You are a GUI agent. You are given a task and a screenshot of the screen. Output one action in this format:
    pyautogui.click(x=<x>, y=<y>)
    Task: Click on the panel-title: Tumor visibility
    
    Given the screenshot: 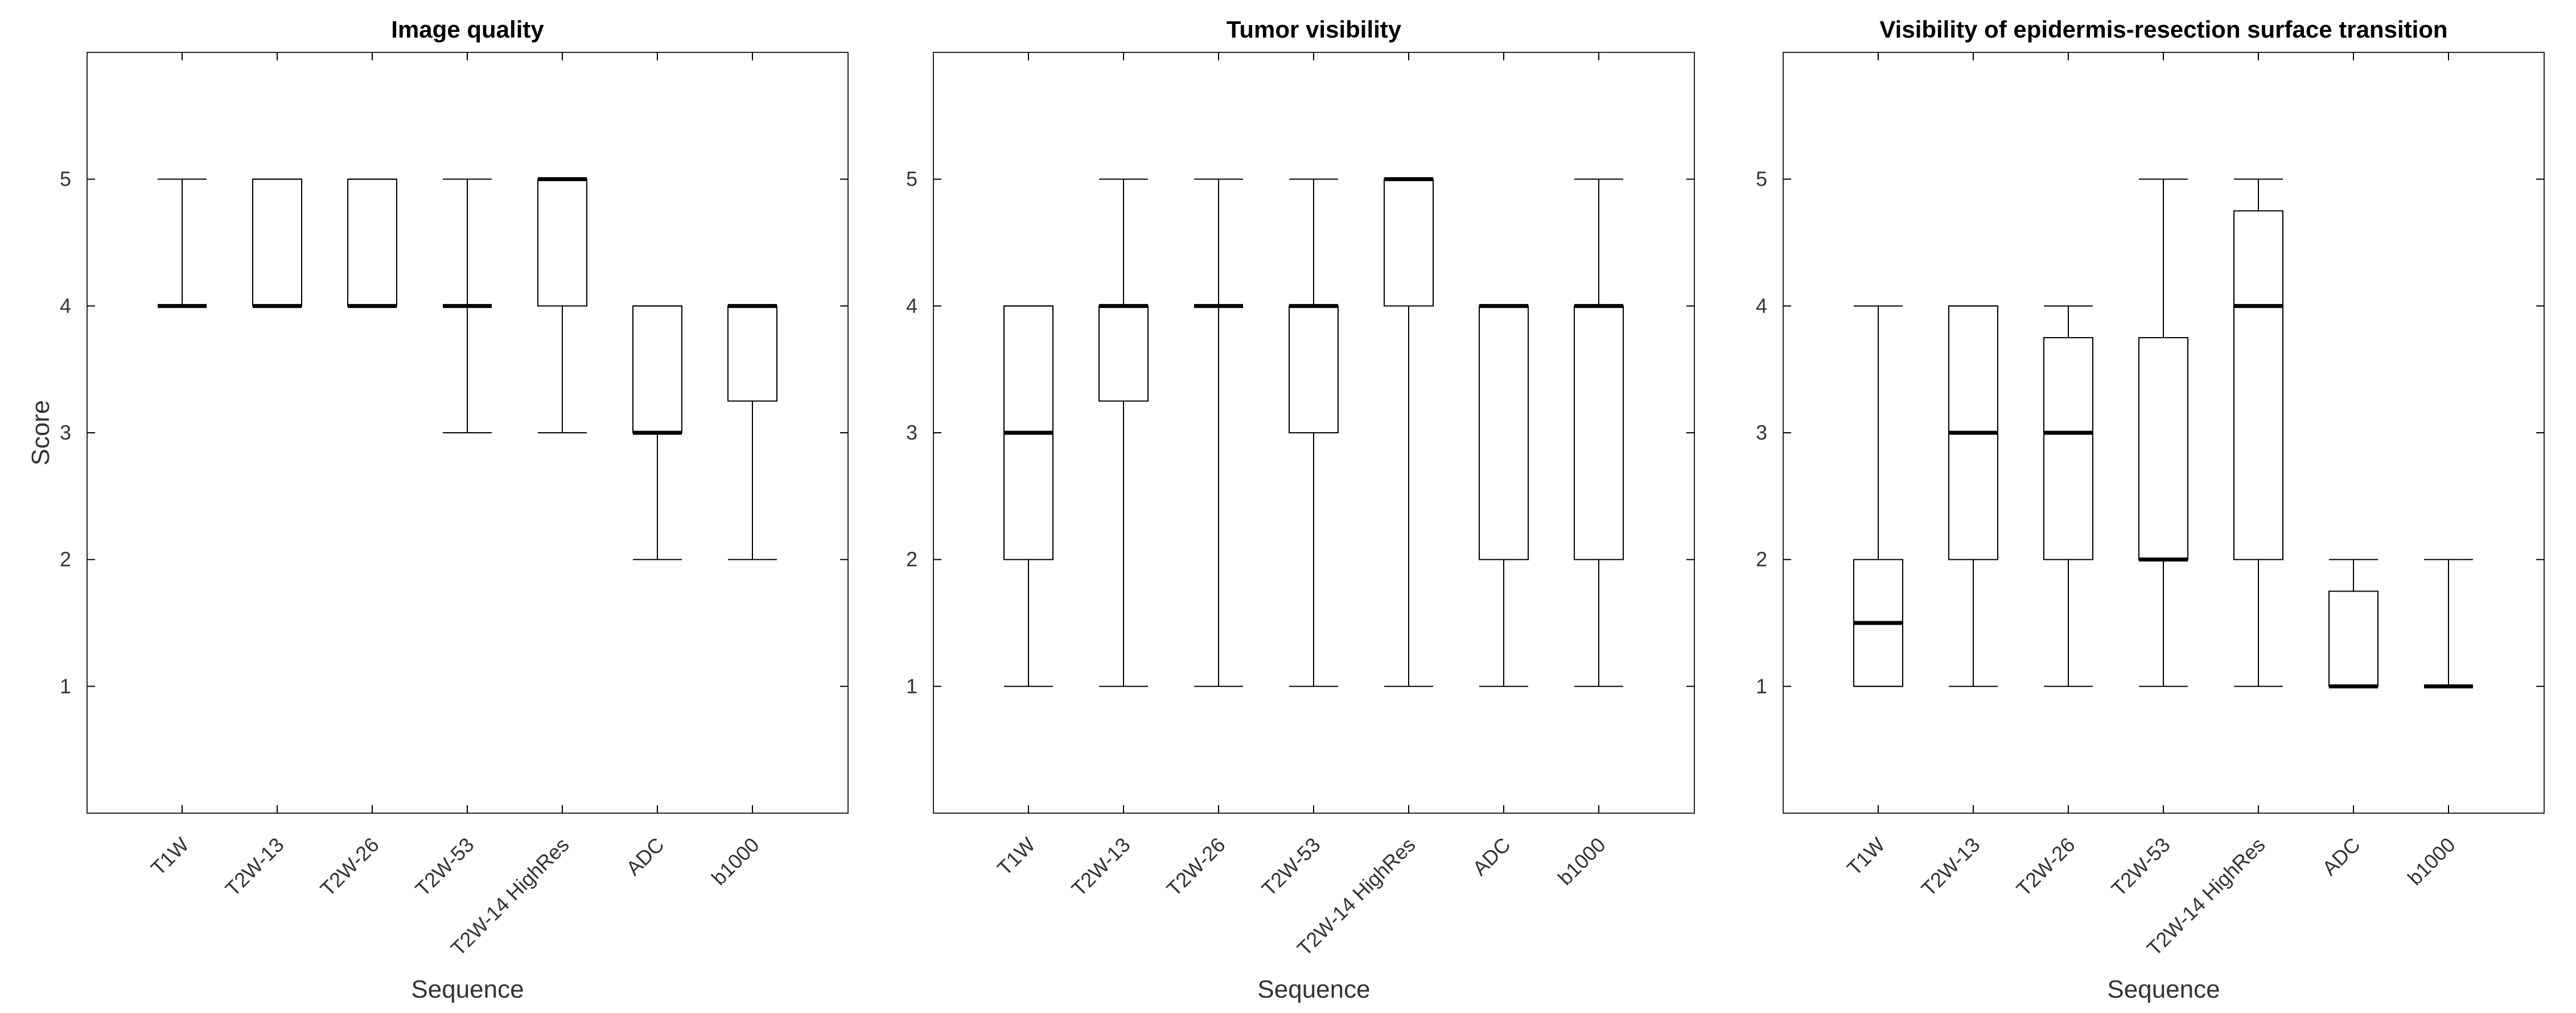 What is the action you would take?
    pyautogui.click(x=1315, y=30)
    